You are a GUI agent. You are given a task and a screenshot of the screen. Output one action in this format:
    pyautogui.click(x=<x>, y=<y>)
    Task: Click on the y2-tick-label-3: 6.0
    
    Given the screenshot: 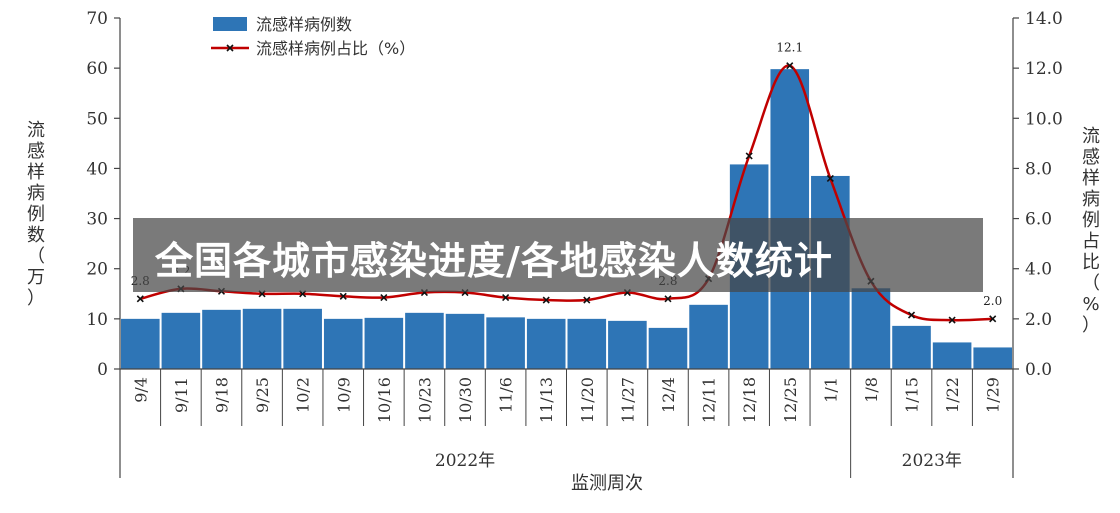 What is the action you would take?
    pyautogui.click(x=1038, y=220)
    